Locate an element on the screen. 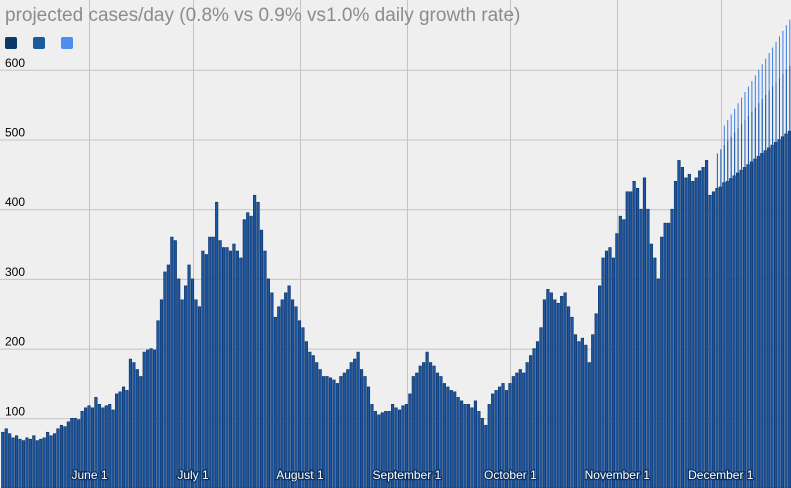 The image size is (791, 488). y-axis-ticks: 100 200 300 400 500 600 is located at coordinates (15, 237).